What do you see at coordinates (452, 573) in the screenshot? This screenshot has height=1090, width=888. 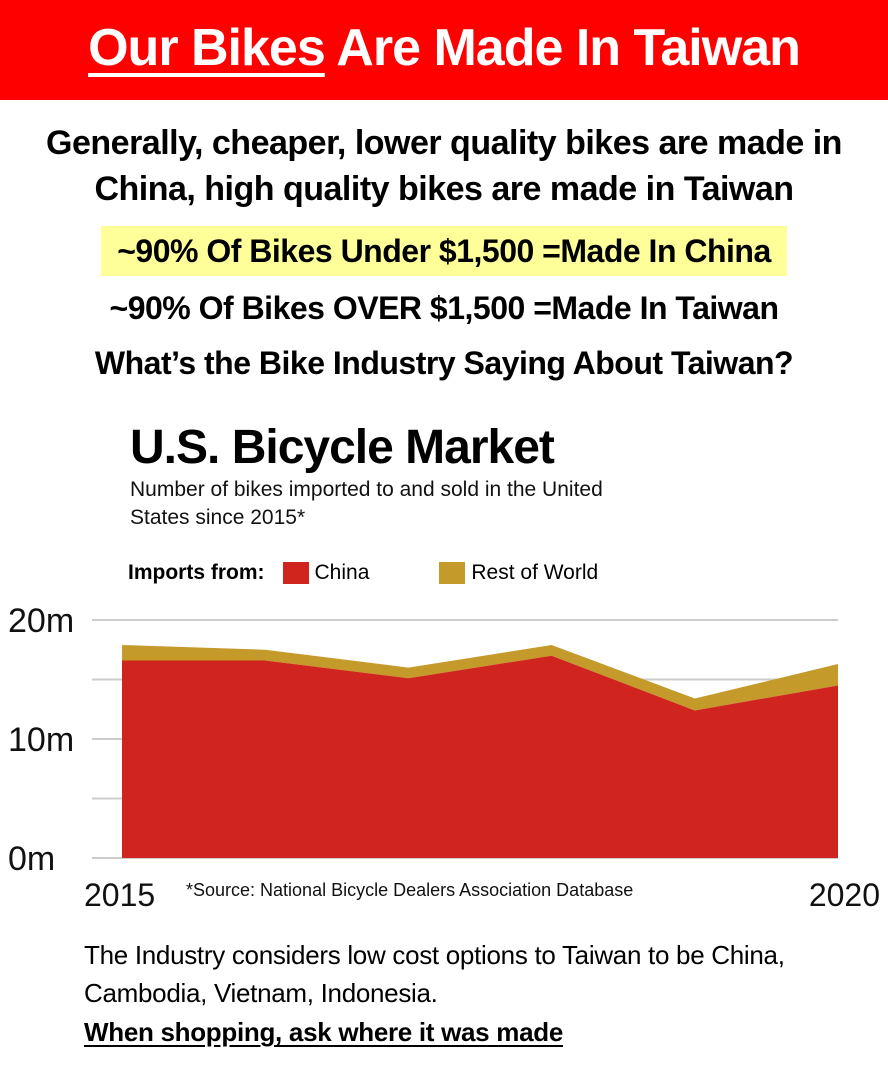 I see `legend-swatch-rest` at bounding box center [452, 573].